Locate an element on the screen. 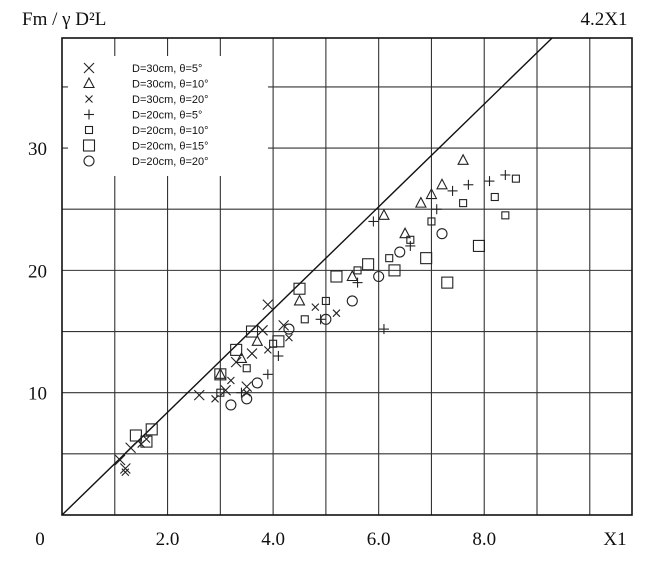  y-axis-label: Fm / γ D²L is located at coordinates (64, 19).